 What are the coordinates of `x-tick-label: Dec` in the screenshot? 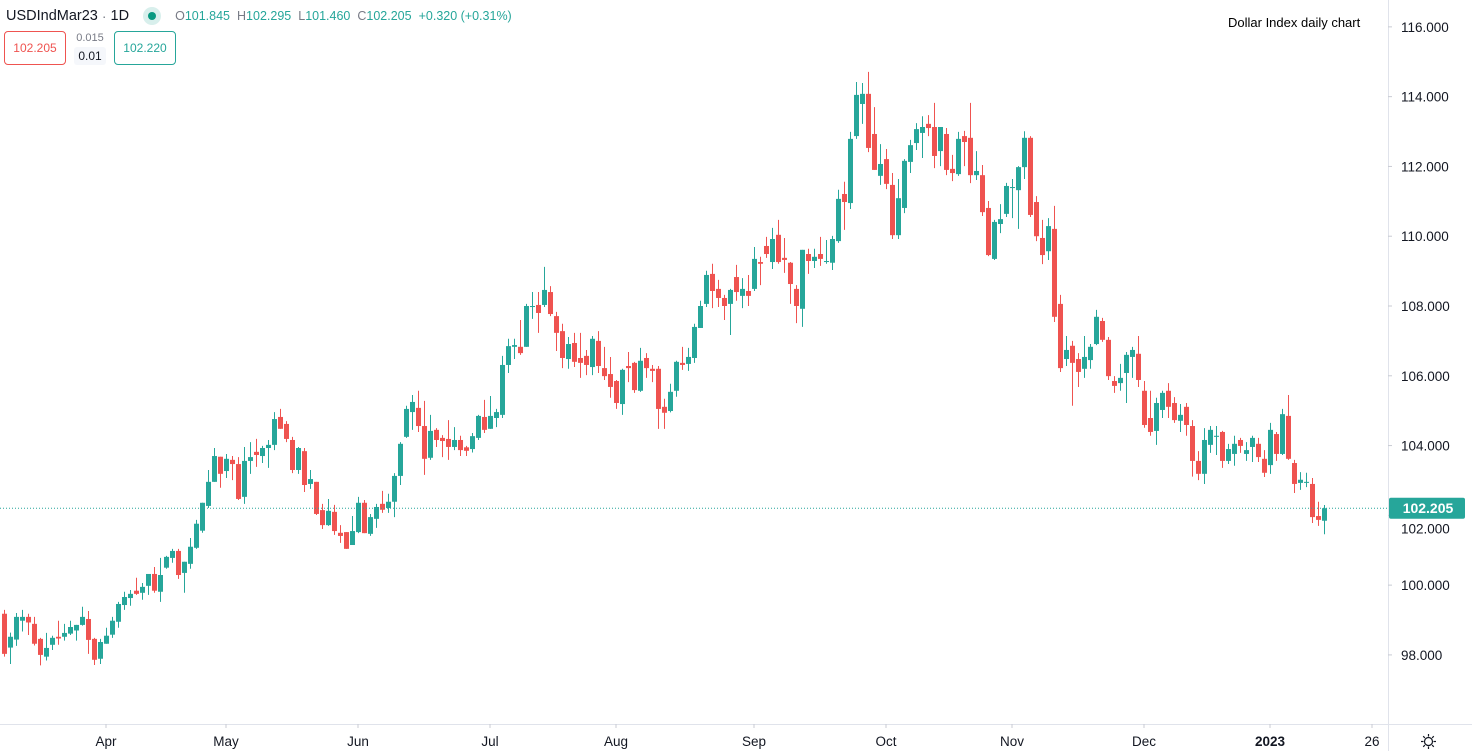 It's located at (1144, 741).